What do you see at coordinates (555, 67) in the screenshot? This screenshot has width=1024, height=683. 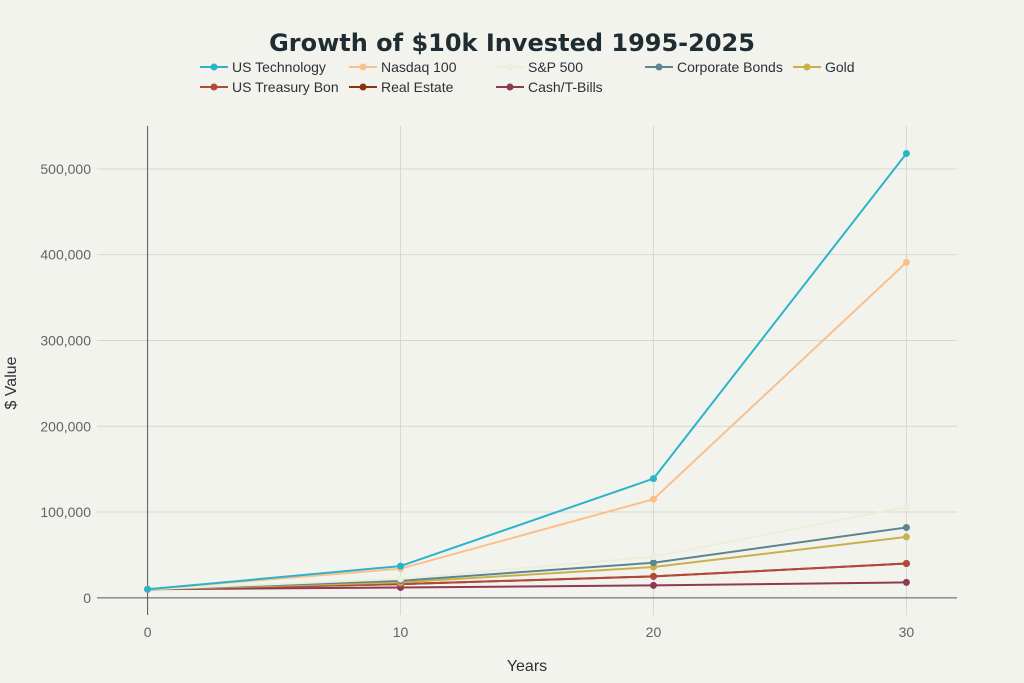 I see `legend-label: S&P 500` at bounding box center [555, 67].